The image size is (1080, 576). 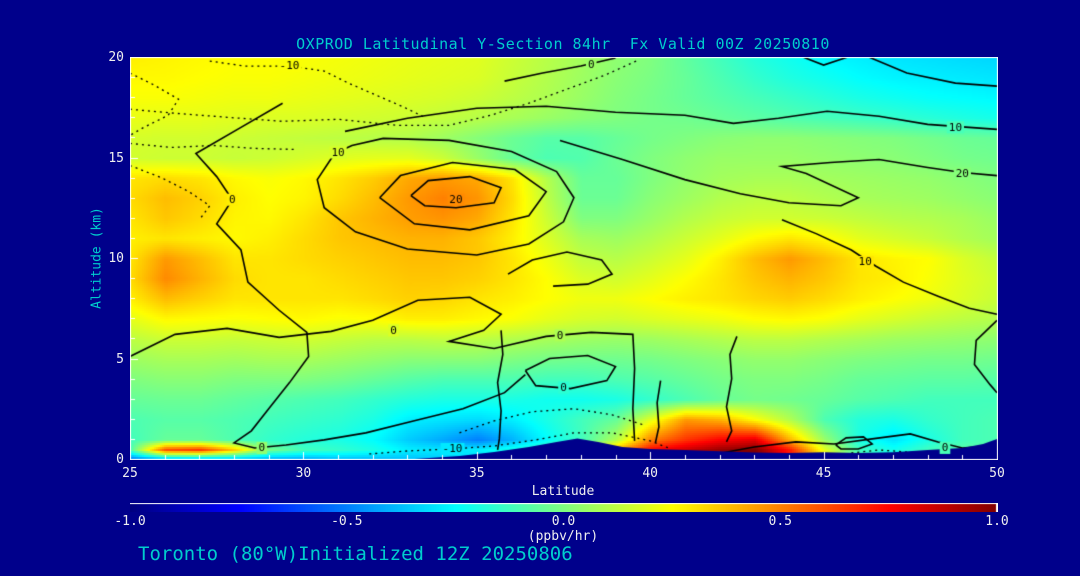 What do you see at coordinates (130, 473) in the screenshot?
I see `x-tick-label: 25` at bounding box center [130, 473].